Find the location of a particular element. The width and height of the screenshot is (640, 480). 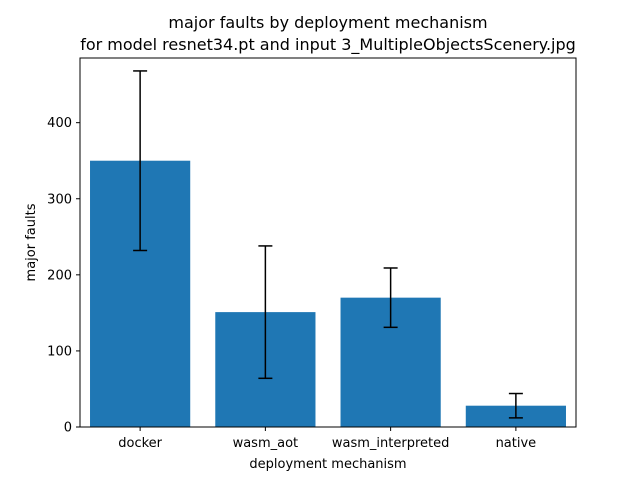

y-tick-label-200: 200 is located at coordinates (59, 275).